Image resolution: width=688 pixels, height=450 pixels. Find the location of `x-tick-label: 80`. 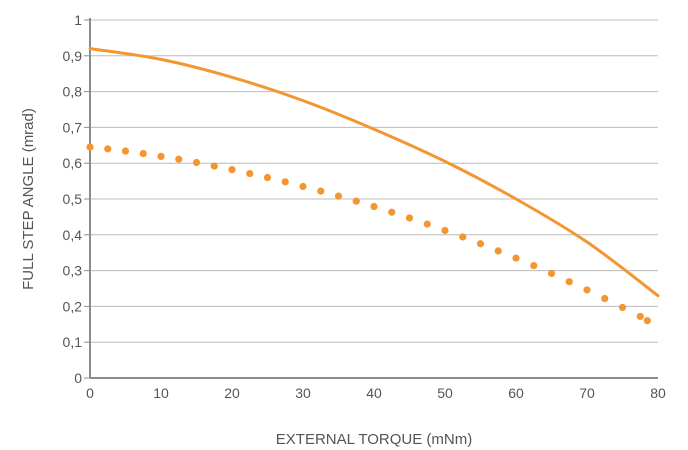

x-tick-label: 80 is located at coordinates (658, 393).